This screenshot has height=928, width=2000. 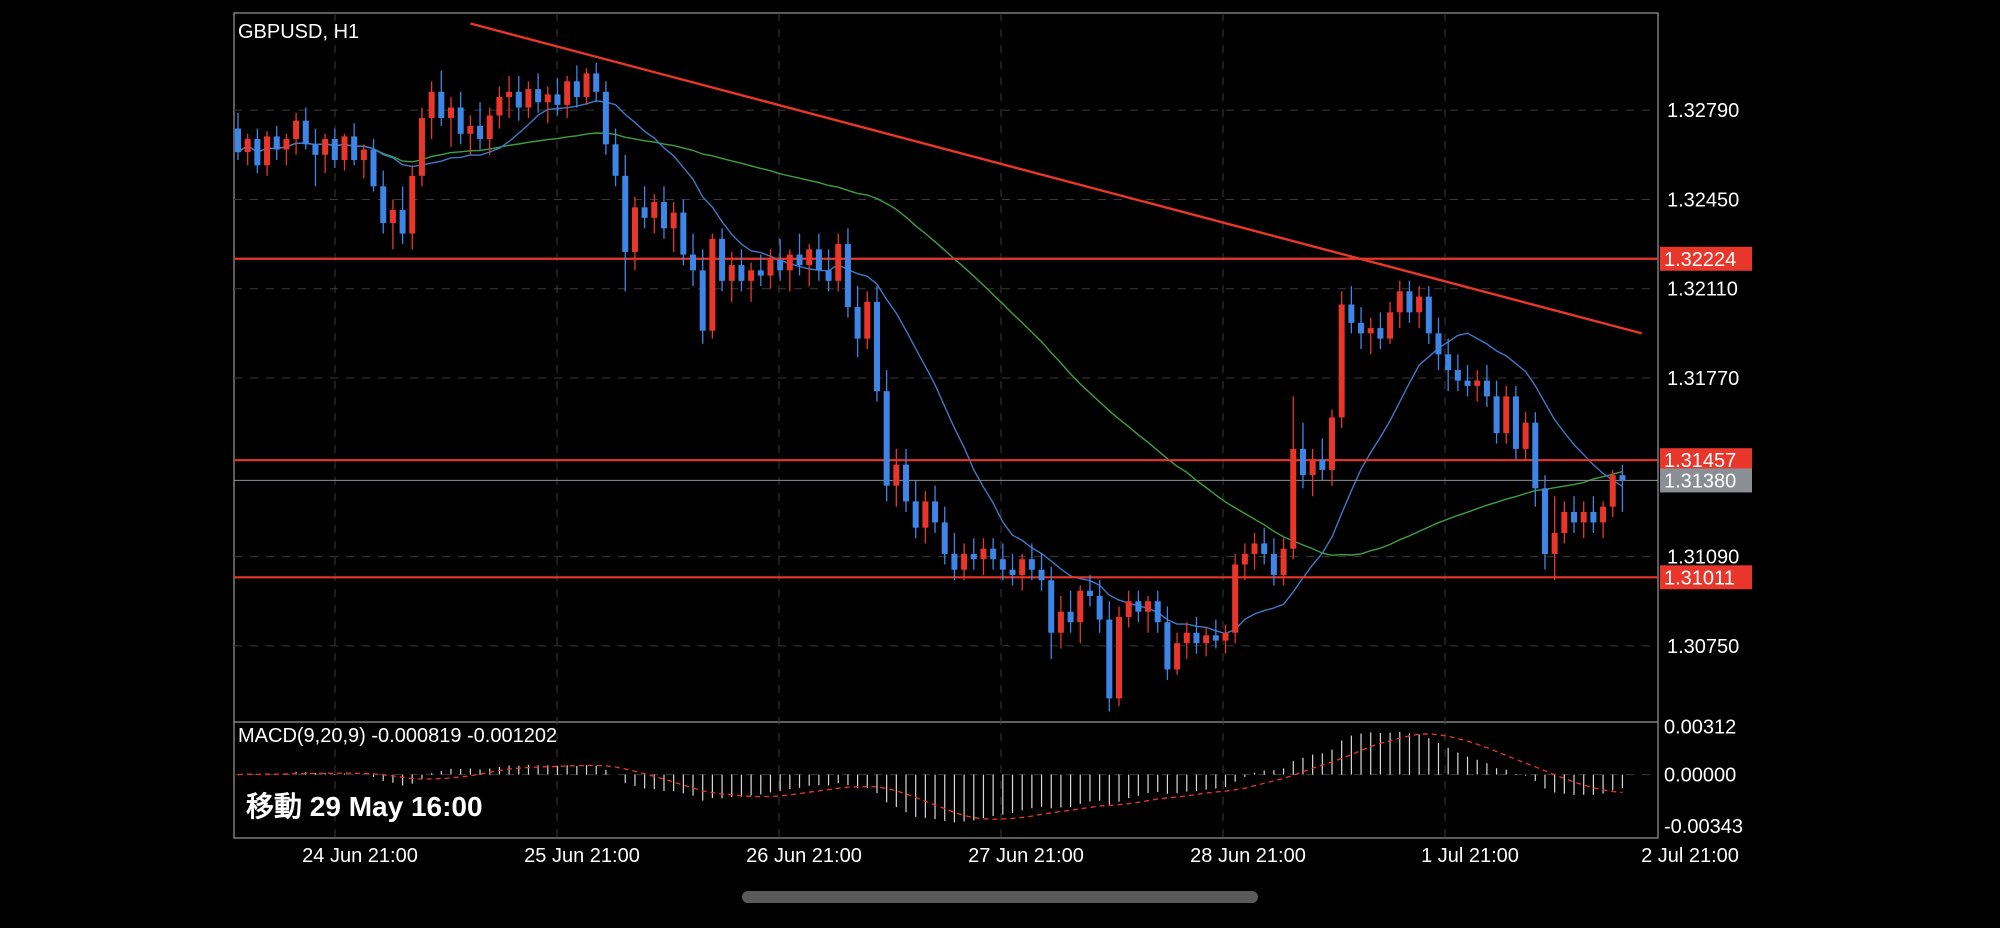 I want to click on crosshair-label: 移動 29 May 16:00, so click(x=364, y=806).